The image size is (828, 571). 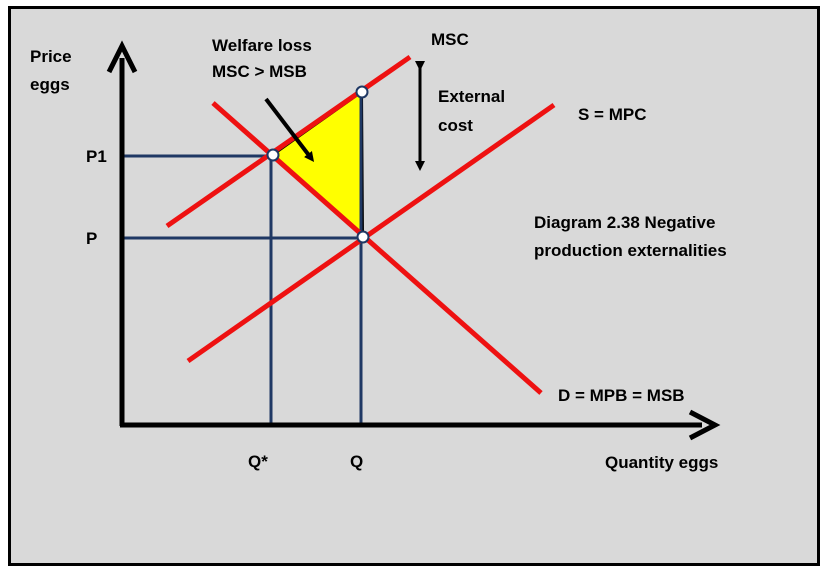 What do you see at coordinates (318, 165) in the screenshot?
I see `welfare-loss-area` at bounding box center [318, 165].